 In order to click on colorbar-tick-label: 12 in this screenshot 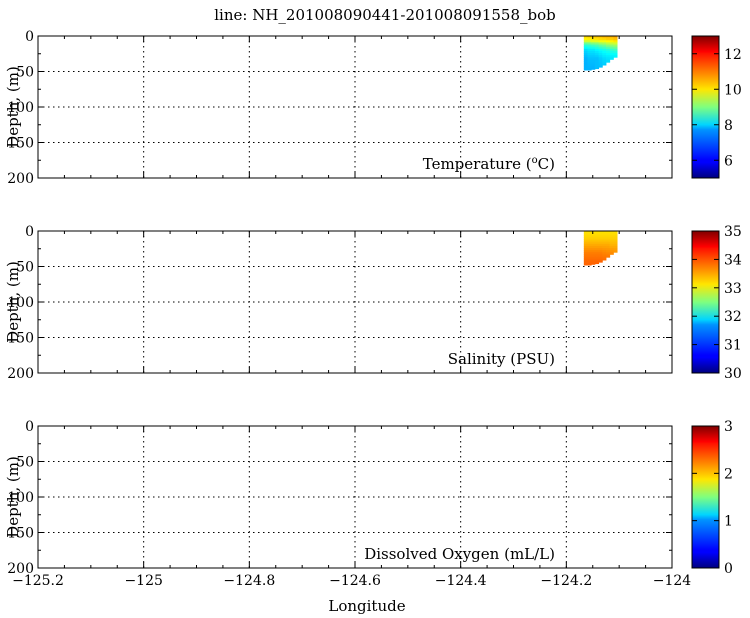, I will do `click(733, 55)`.